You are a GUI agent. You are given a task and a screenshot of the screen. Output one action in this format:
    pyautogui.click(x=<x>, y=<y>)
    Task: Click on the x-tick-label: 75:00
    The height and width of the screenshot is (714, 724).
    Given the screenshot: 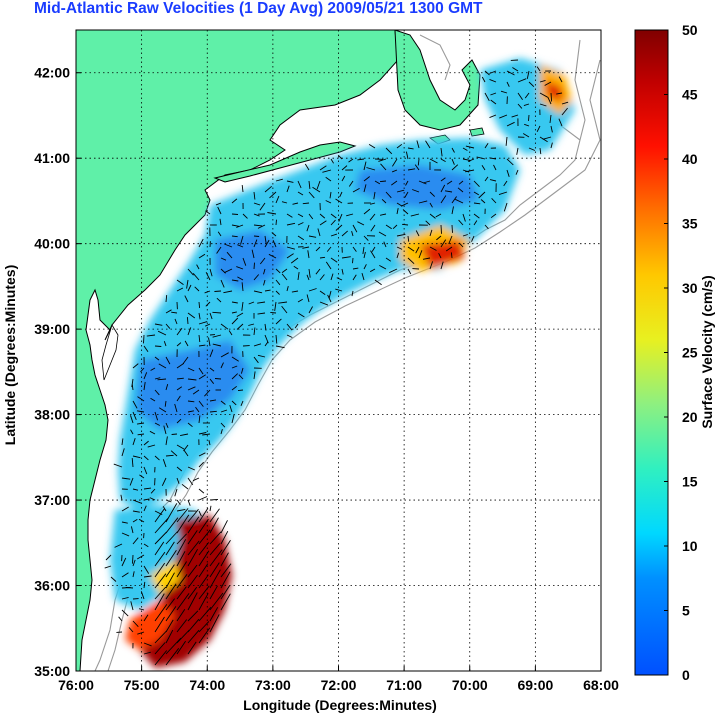 What is the action you would take?
    pyautogui.click(x=142, y=685)
    